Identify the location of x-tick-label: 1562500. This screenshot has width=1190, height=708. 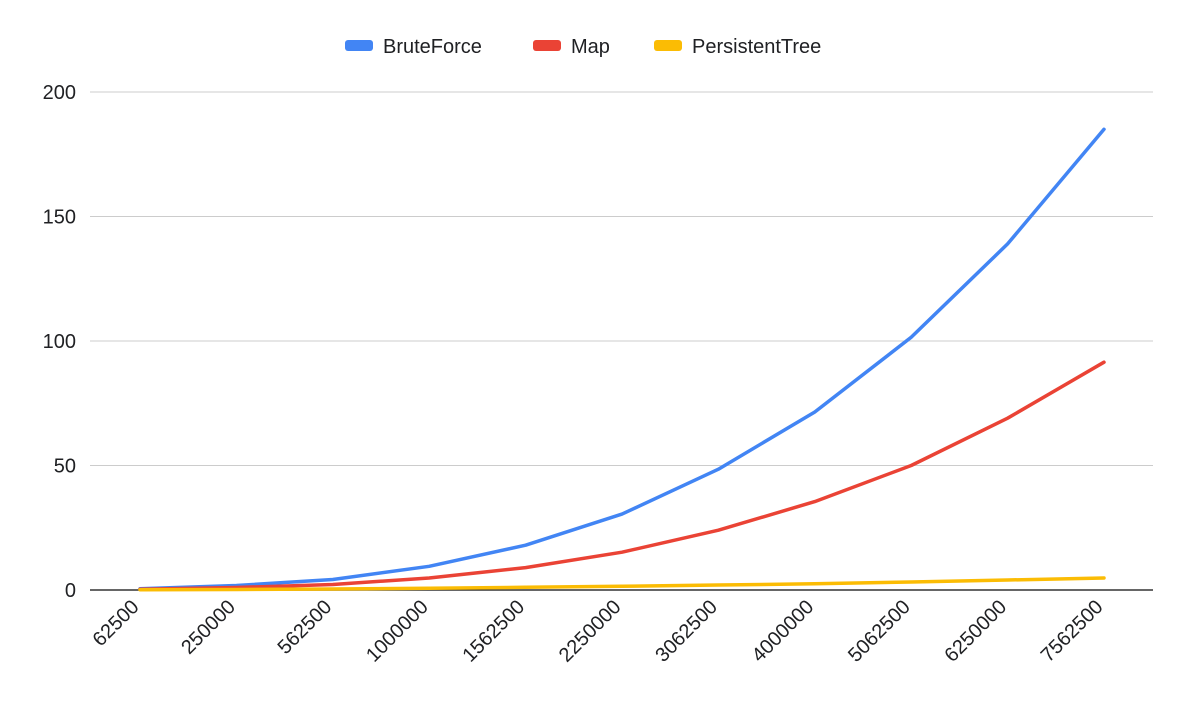
(494, 631).